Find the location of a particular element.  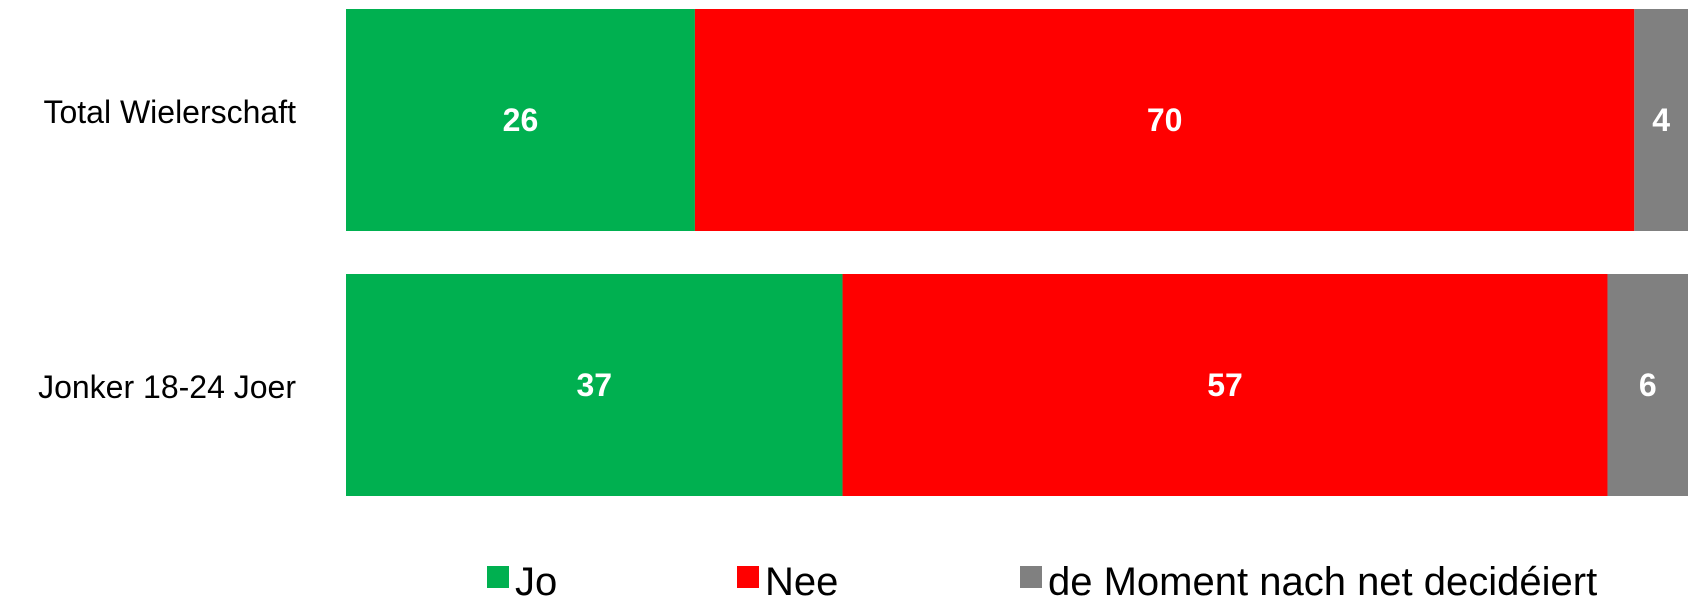

legend-label-jo: Jo is located at coordinates (536, 582).